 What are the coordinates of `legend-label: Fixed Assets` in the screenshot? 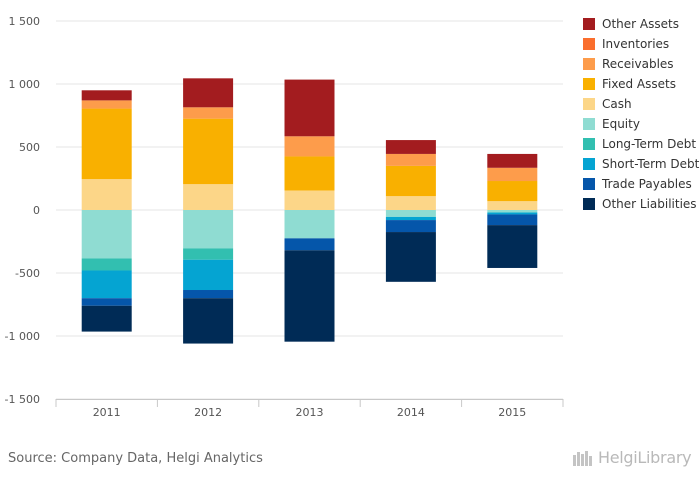 It's located at (639, 84).